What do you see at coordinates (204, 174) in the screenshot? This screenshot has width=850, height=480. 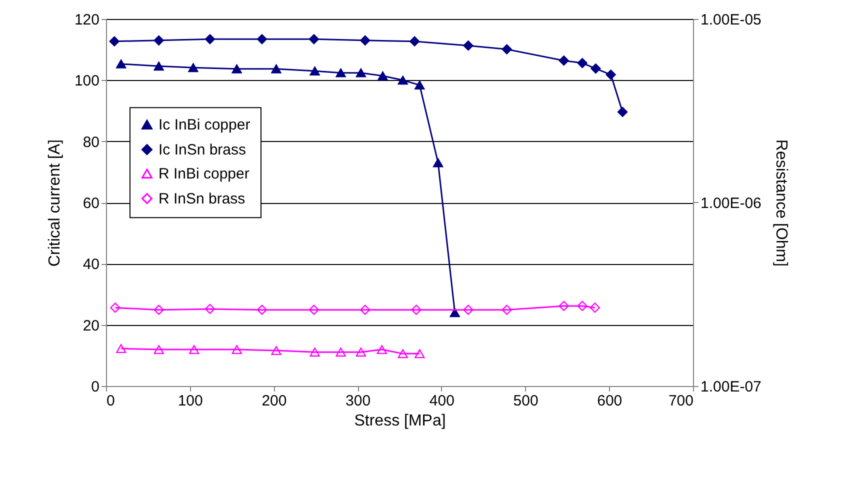 I see `legend-label: R InBi copper` at bounding box center [204, 174].